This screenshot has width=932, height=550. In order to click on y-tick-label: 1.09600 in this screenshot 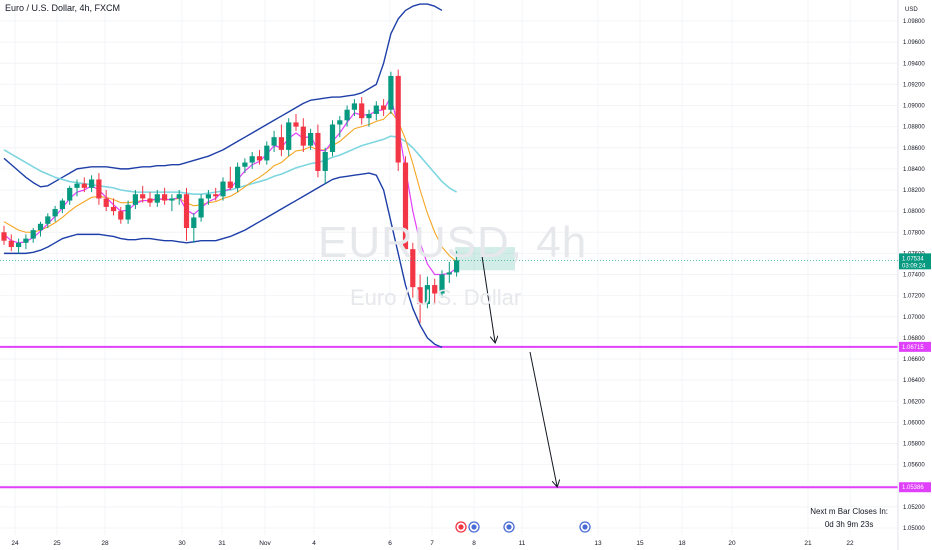, I will do `click(914, 43)`.